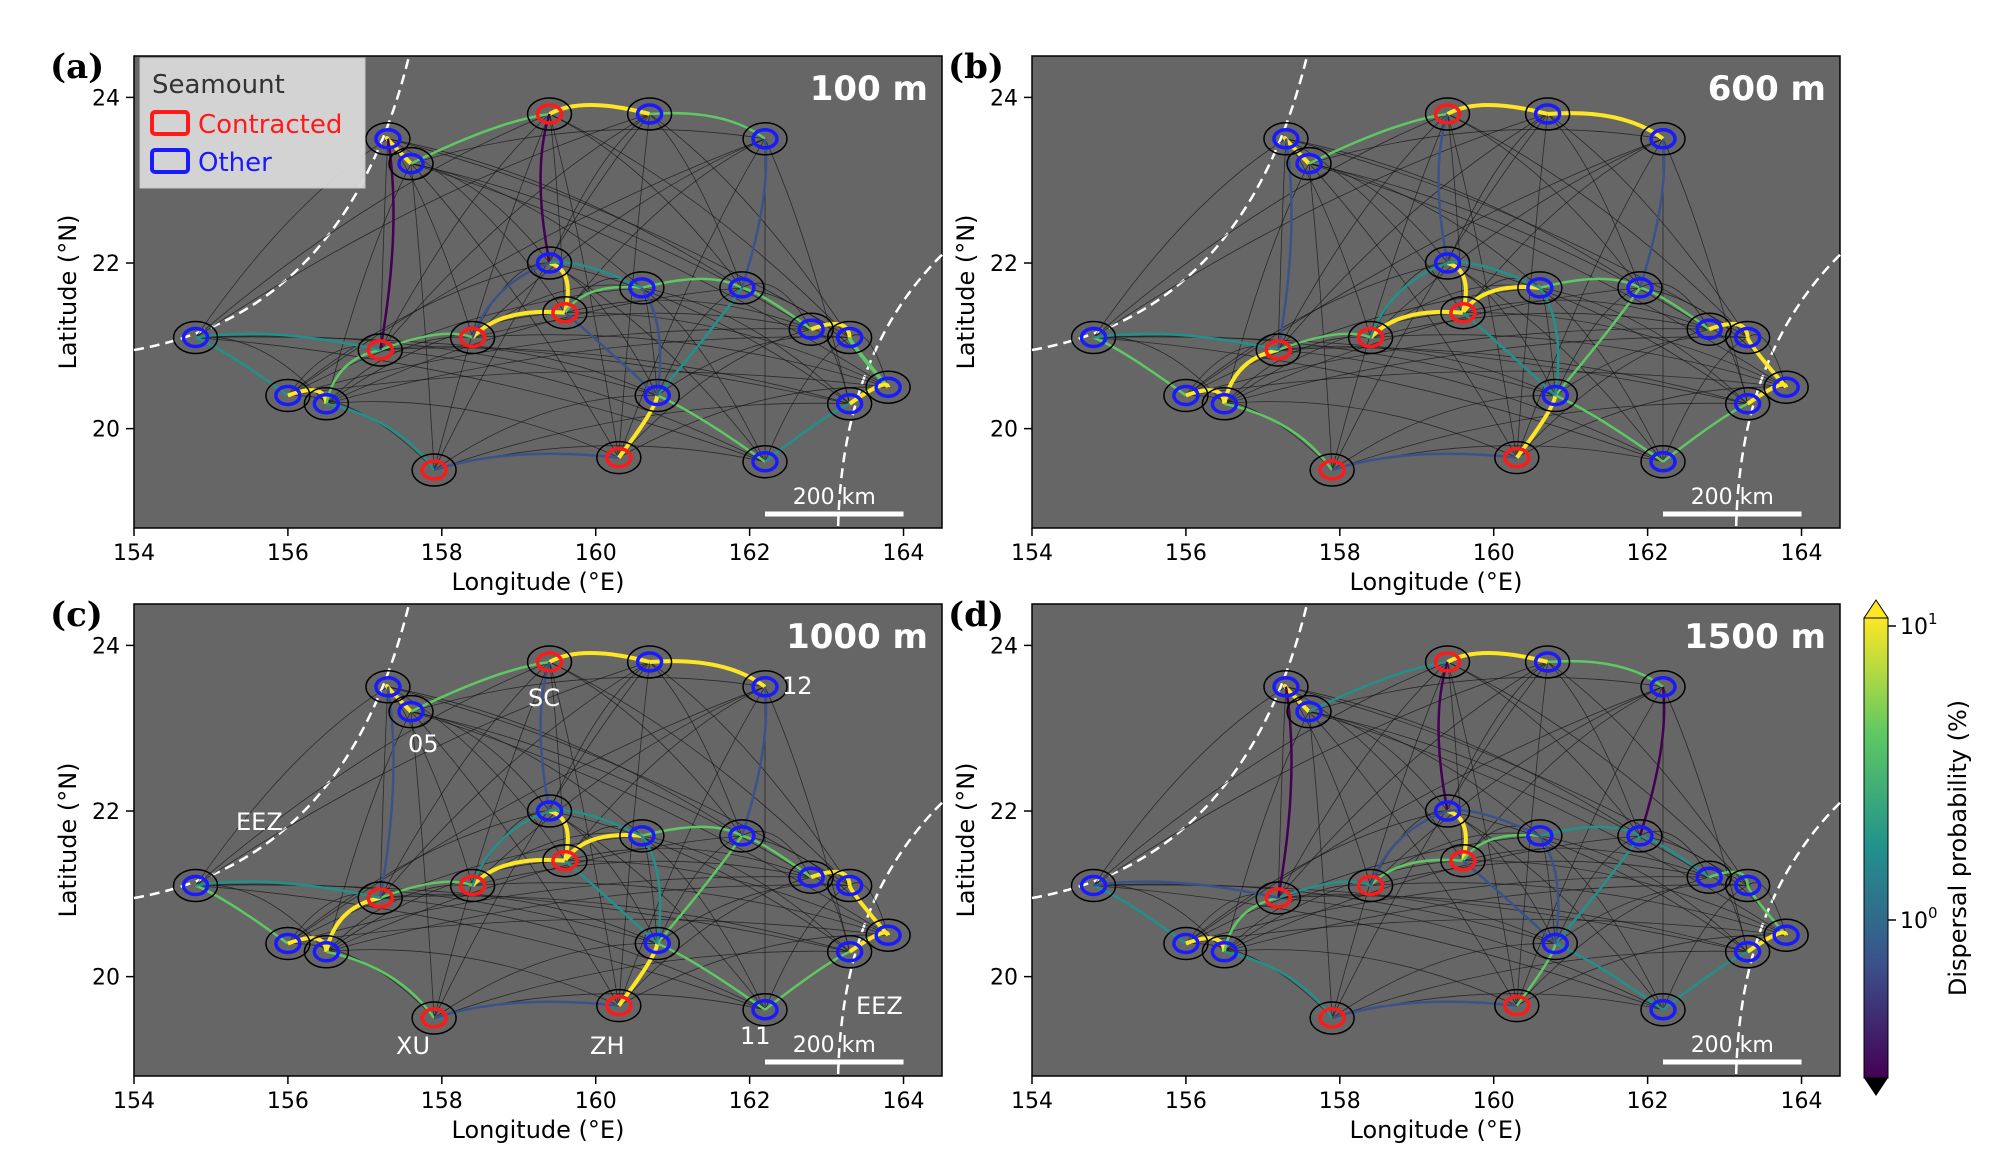  What do you see at coordinates (1186, 943) in the screenshot?
I see `seamount-B` at bounding box center [1186, 943].